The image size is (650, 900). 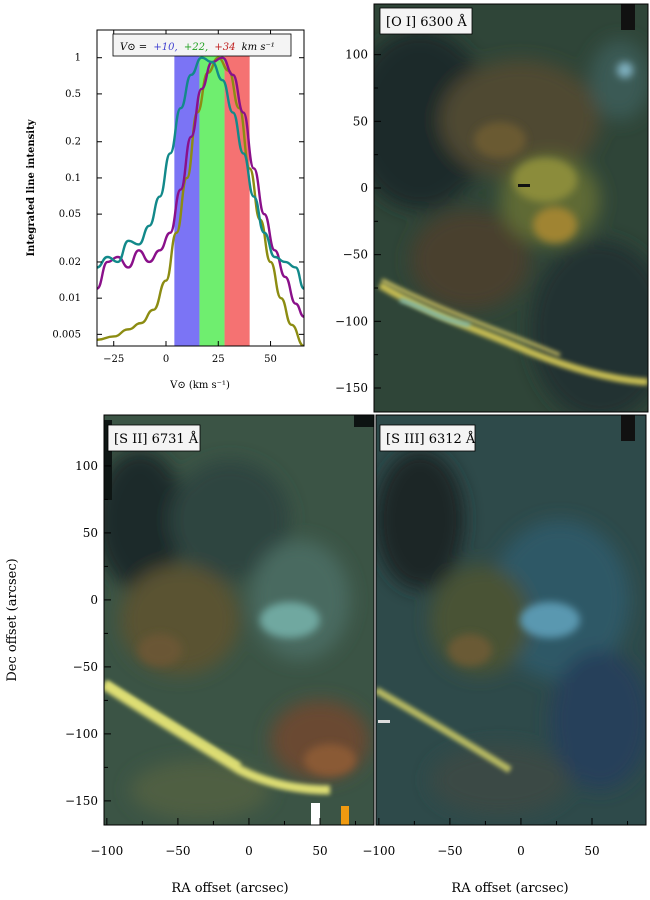 I want to click on line-profile-xlabel: V⊙ (km s⁻¹), so click(x=199, y=385).